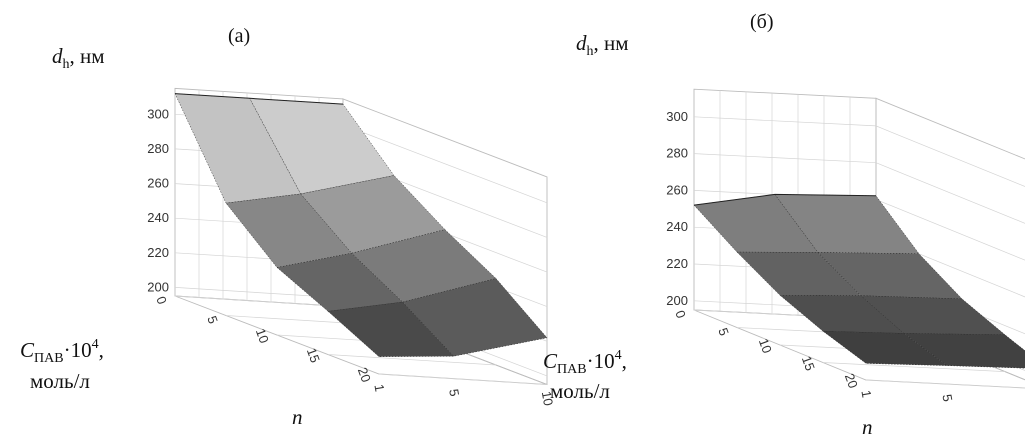 This screenshot has height=442, width=1025. I want to click on n-tick-label: 10, so click(547, 398).